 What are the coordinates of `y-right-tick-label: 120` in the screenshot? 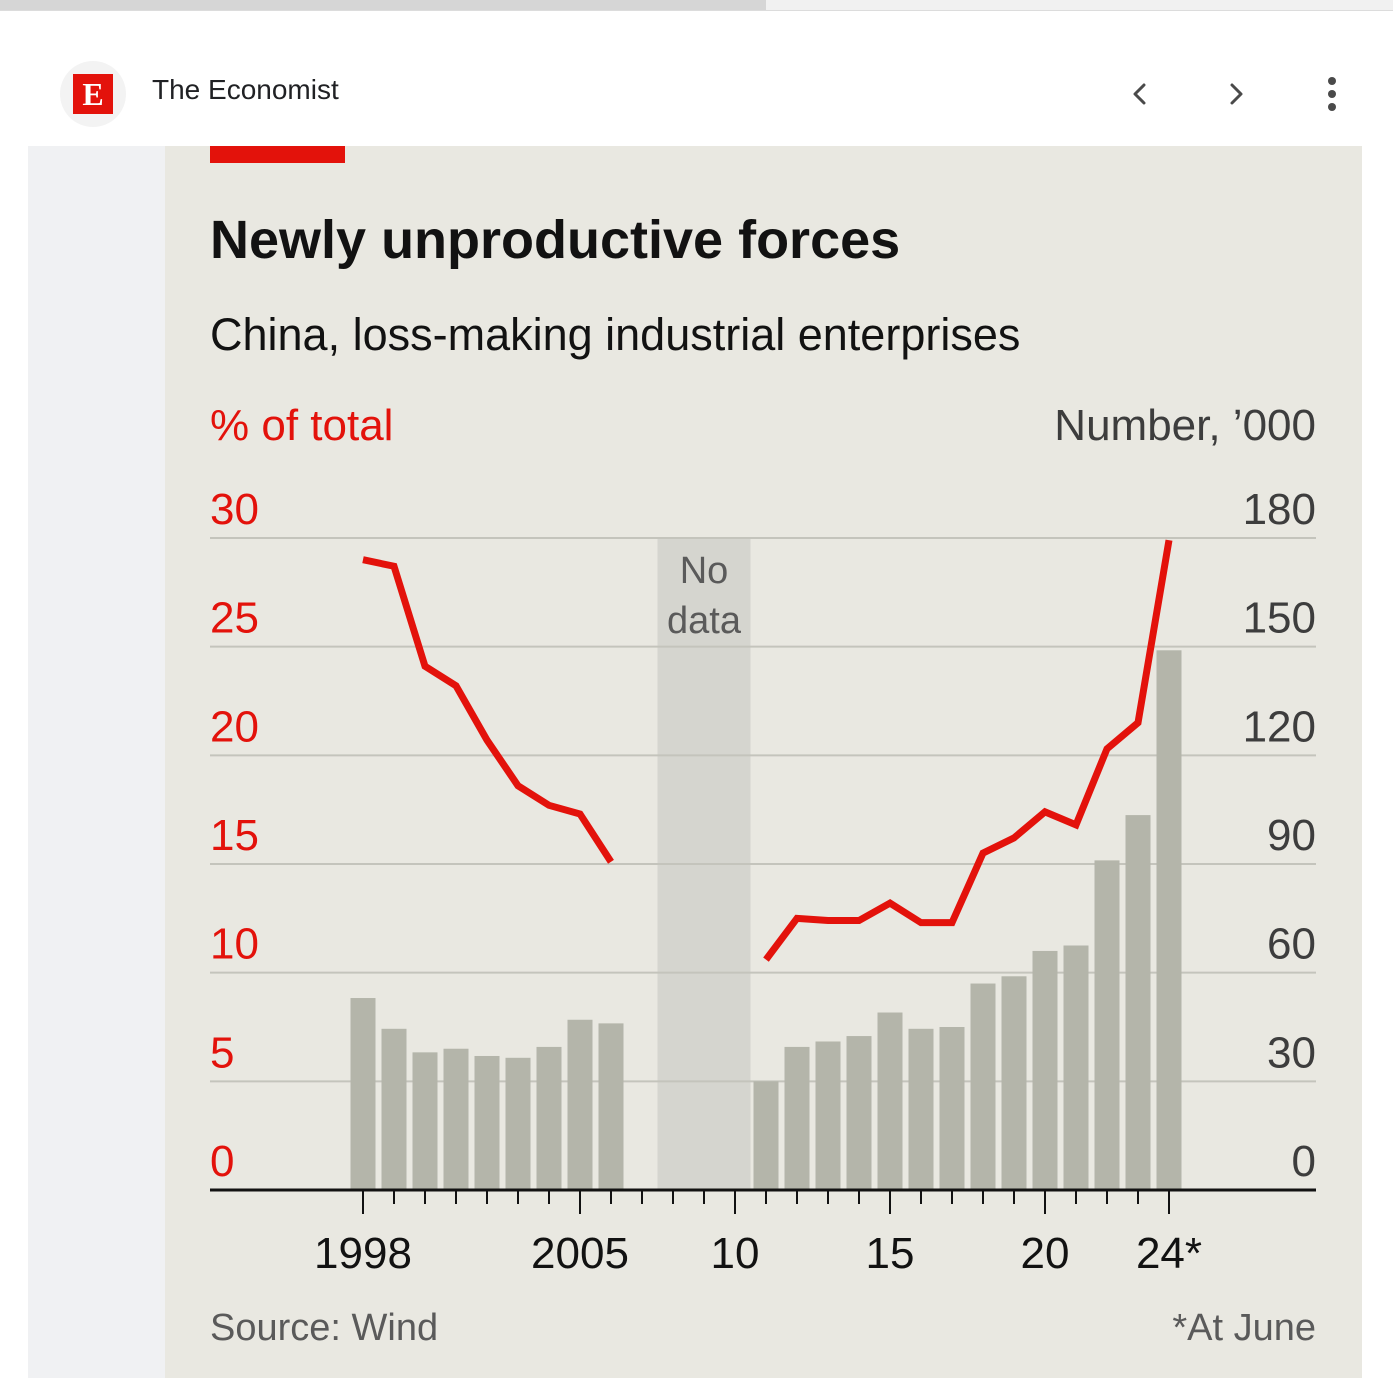 It's located at (1279, 726).